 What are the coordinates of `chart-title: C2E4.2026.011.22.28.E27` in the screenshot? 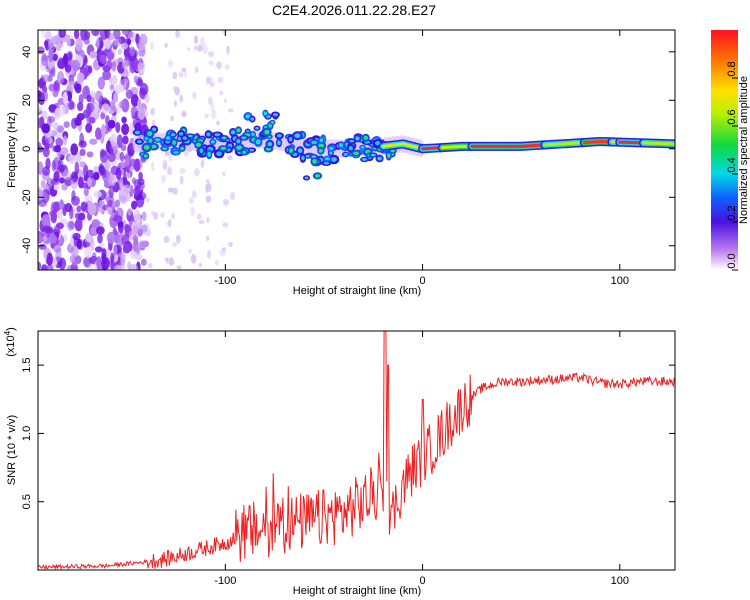 It's located at (354, 10).